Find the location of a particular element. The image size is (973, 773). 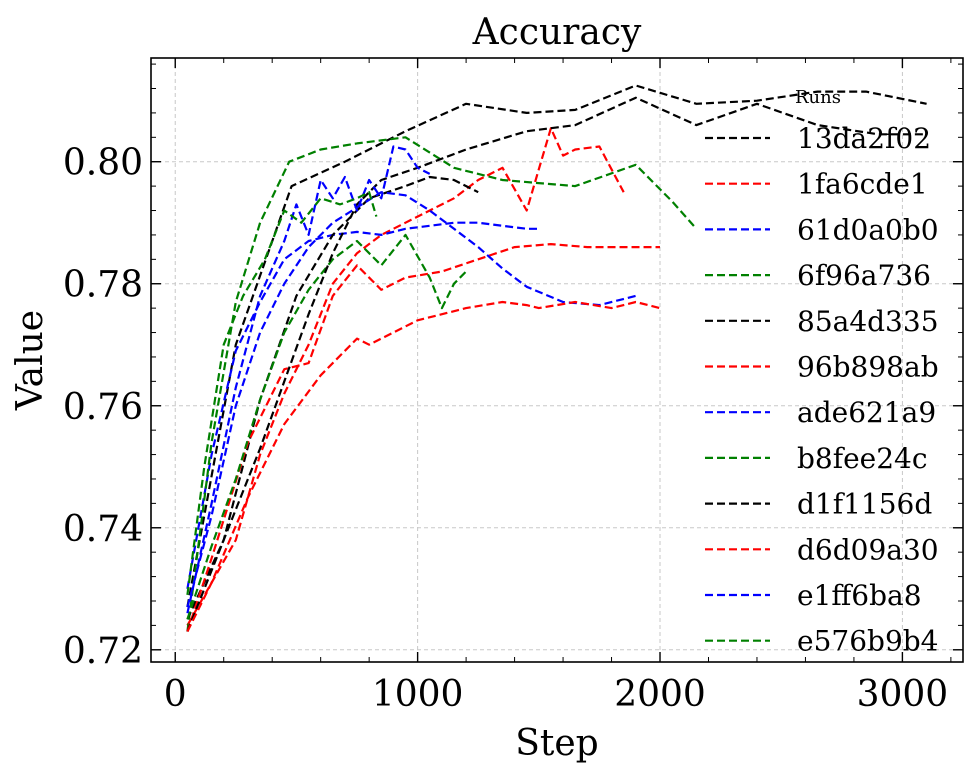

legend-label: 61d0a0b0 is located at coordinates (868, 229).